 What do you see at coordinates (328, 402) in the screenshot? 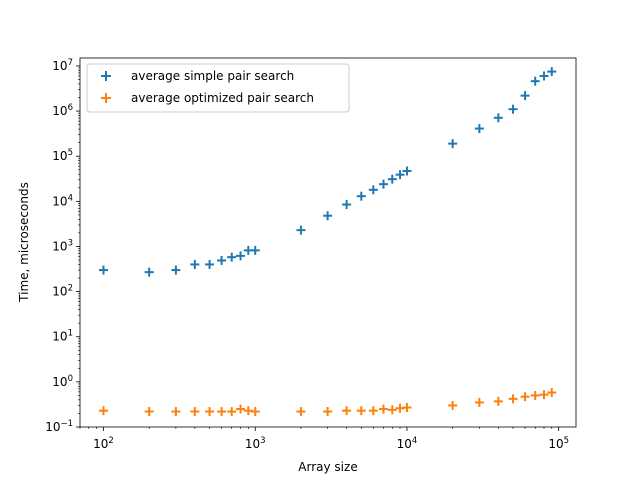
I see `series-optimized` at bounding box center [328, 402].